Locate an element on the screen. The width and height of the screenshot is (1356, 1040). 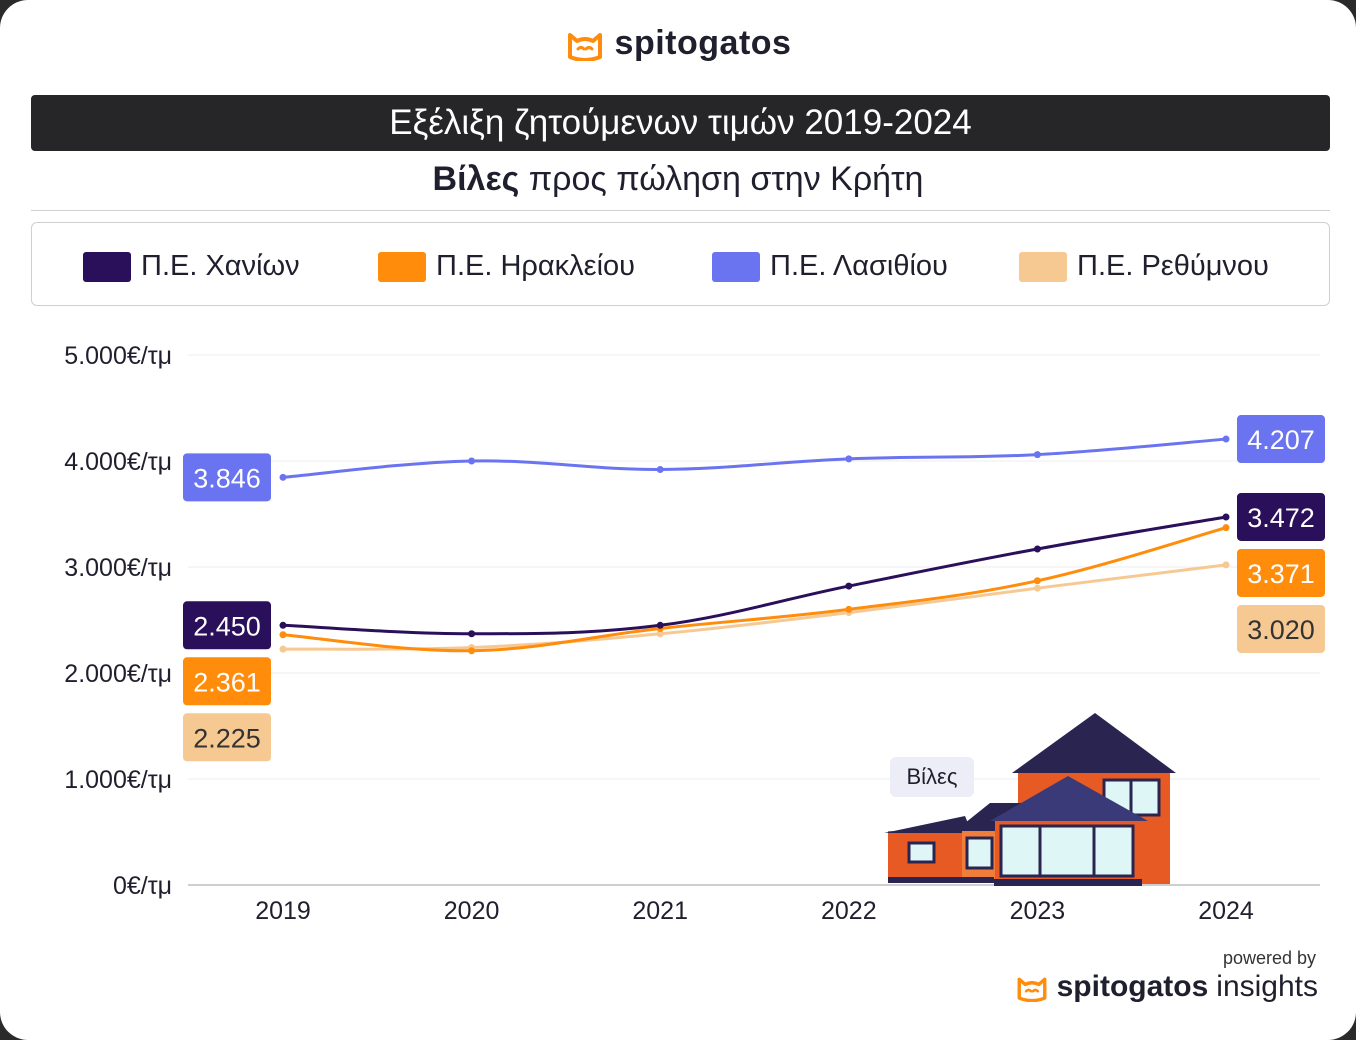
legend-label: Π.Ε. Ηρακλείου is located at coordinates (536, 266).